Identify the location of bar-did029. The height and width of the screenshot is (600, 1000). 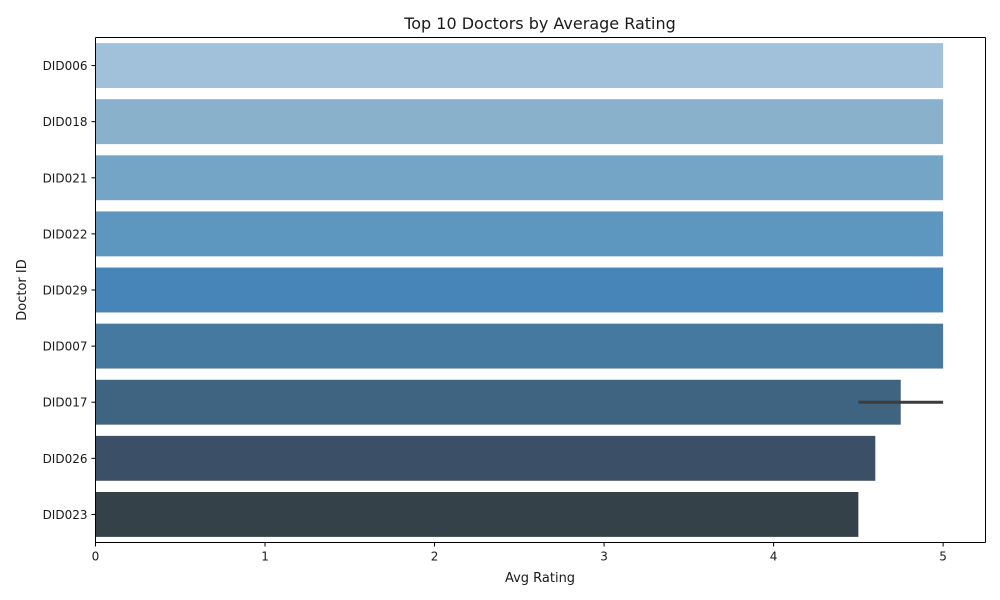
(519, 290).